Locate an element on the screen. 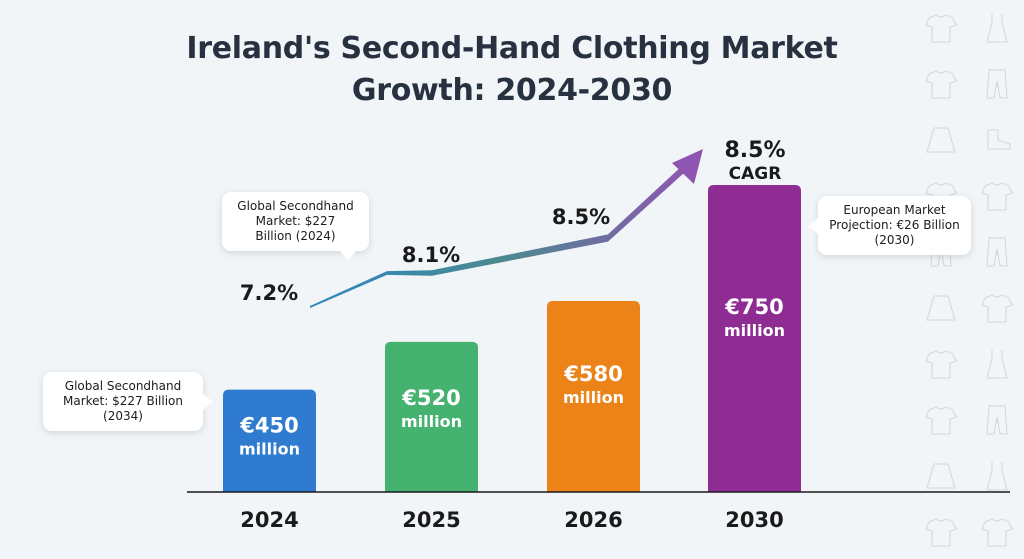 Image resolution: width=1024 pixels, height=559 pixels. x-axis-tick-labels: 2024 2025 2026 2030 is located at coordinates (511, 520).